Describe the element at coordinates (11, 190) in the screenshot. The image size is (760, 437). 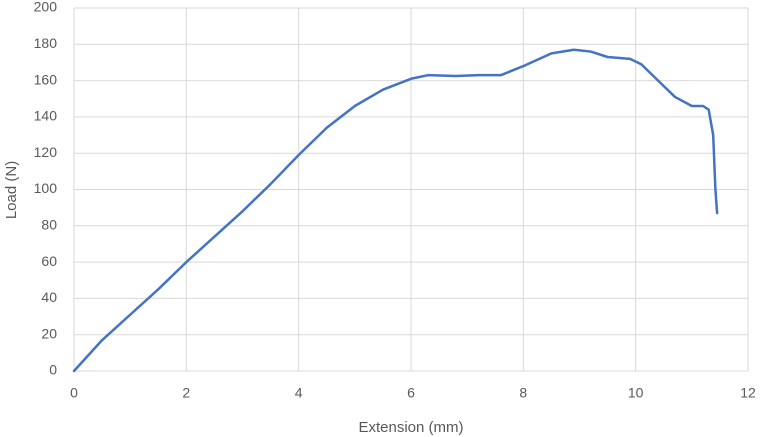
I see `y-axis-title: Load (N)` at that location.